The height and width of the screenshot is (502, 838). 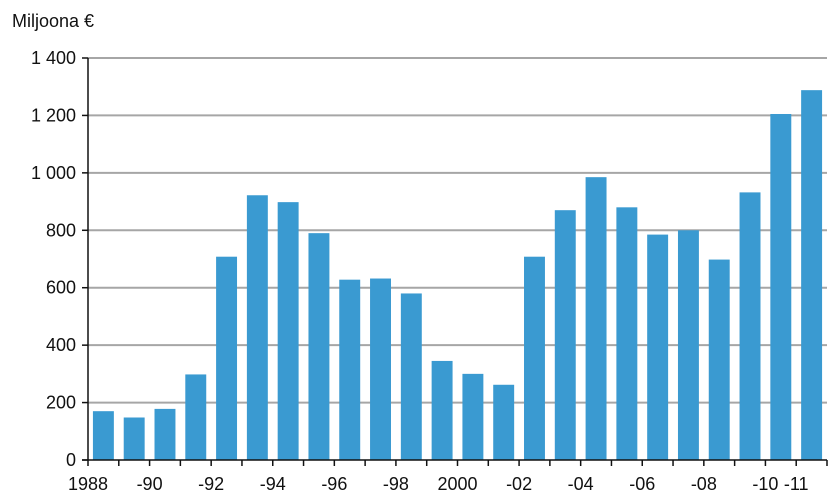 I want to click on x-tick-label: -94, so click(x=273, y=484).